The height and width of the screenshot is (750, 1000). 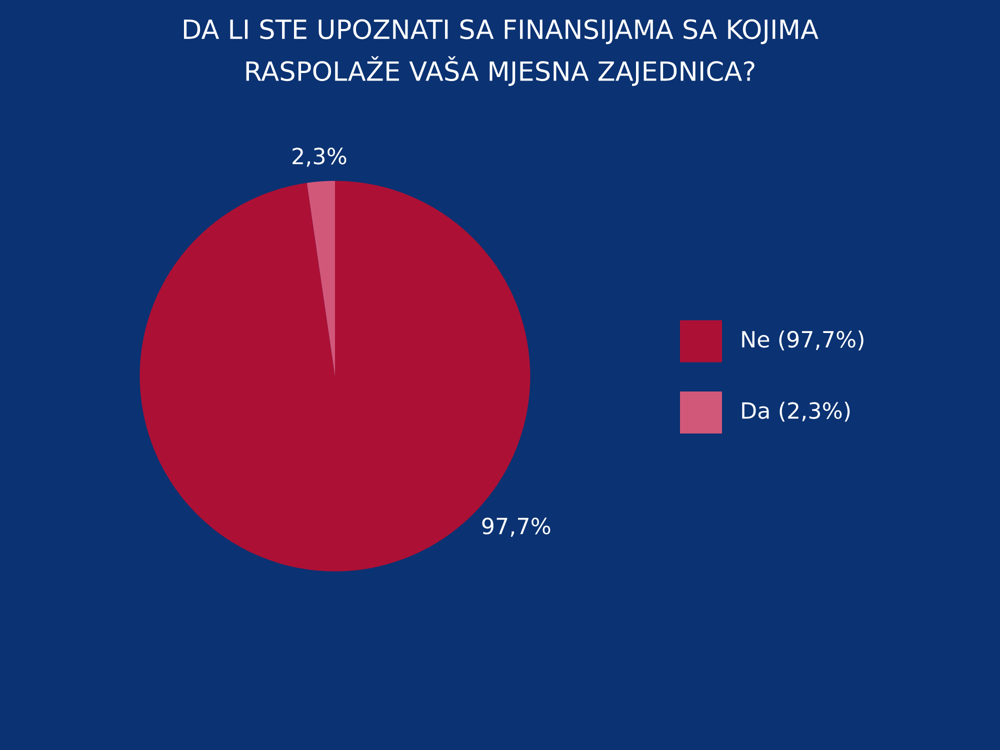 I want to click on data-label: 2,3%, so click(x=319, y=157).